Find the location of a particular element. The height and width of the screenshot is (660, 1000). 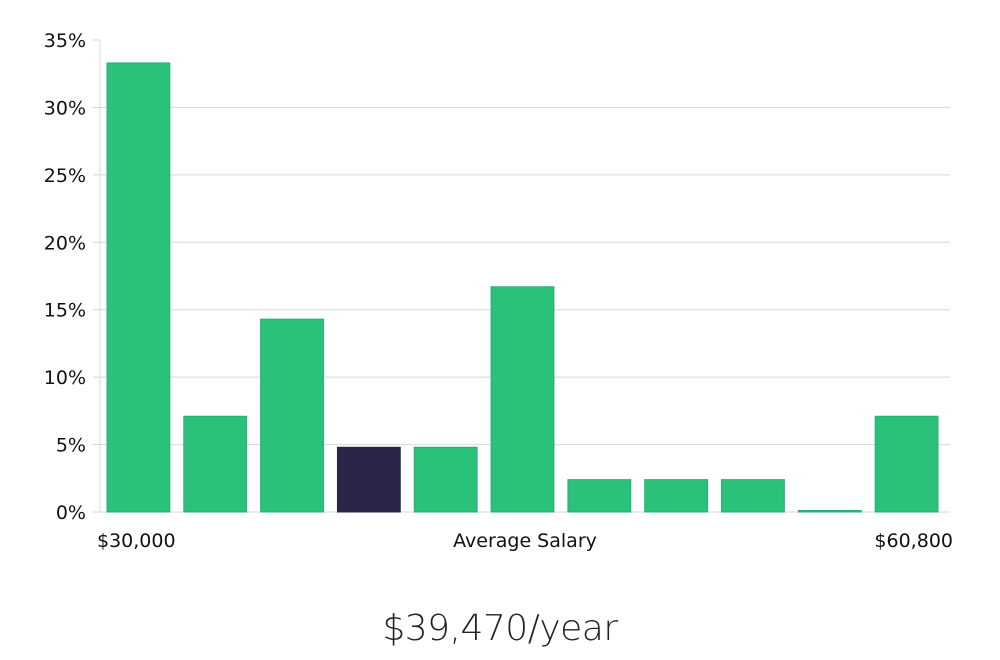

x-max-label: $60,800 is located at coordinates (913, 541).